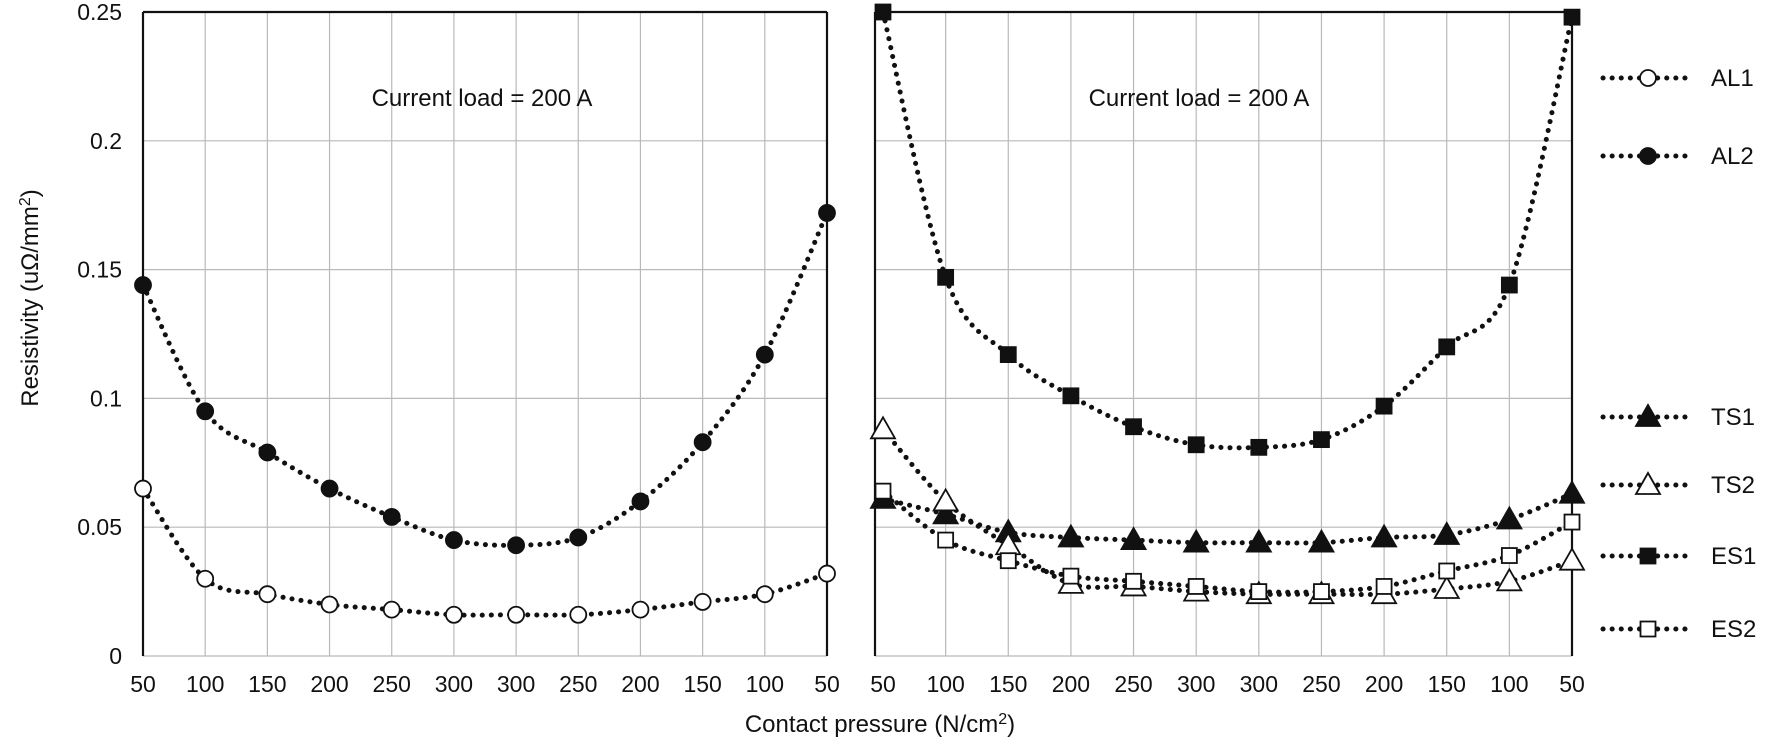 Image resolution: width=1765 pixels, height=743 pixels. I want to click on x-tick-label-panel2-7: 250, so click(1321, 684).